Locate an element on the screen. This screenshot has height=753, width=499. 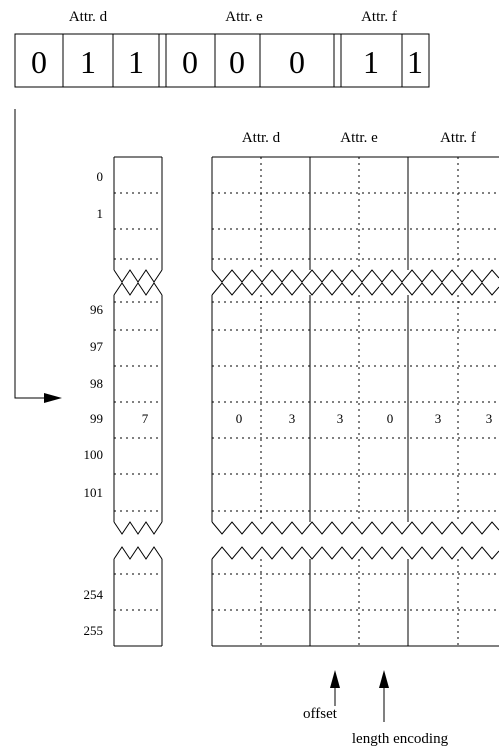
table-header-e: Attr. e is located at coordinates (359, 138).